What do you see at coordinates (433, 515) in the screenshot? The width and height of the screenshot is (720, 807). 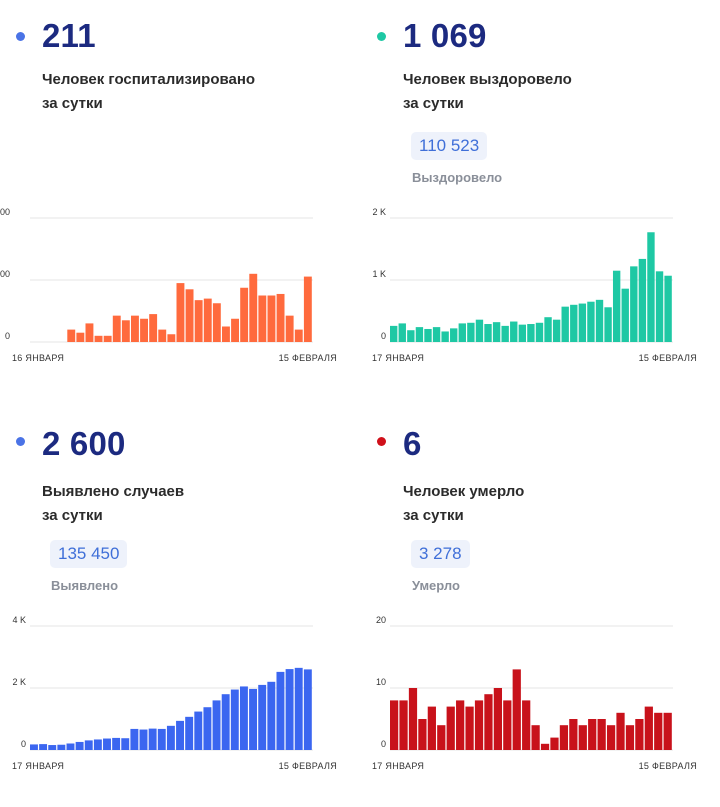 I see `deaths-desc-line2: за сутки` at bounding box center [433, 515].